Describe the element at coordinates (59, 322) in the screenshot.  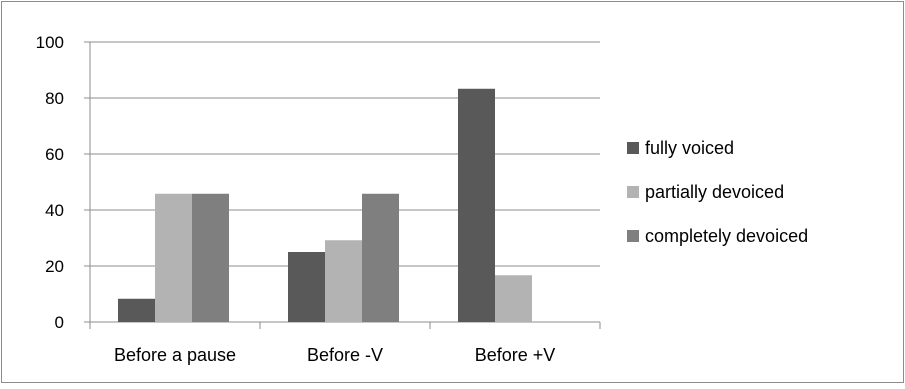
I see `y-tick-label: 0` at that location.